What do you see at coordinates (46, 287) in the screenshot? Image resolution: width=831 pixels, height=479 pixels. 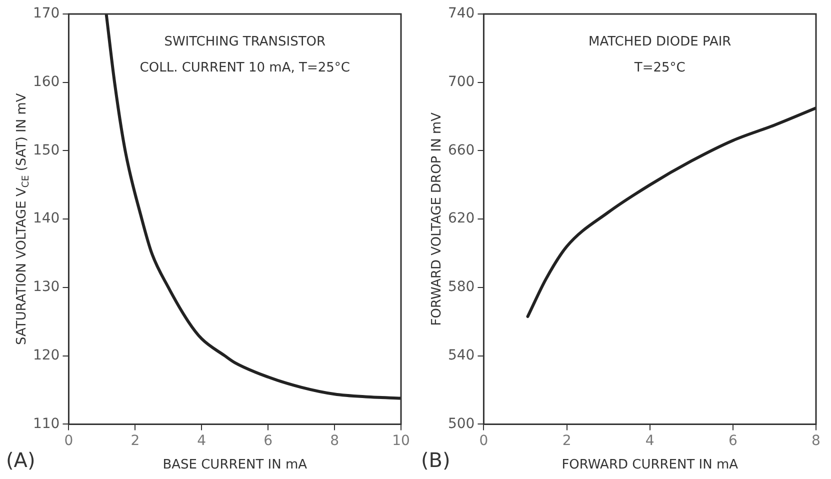 I see `y-tick-label: 130` at bounding box center [46, 287].